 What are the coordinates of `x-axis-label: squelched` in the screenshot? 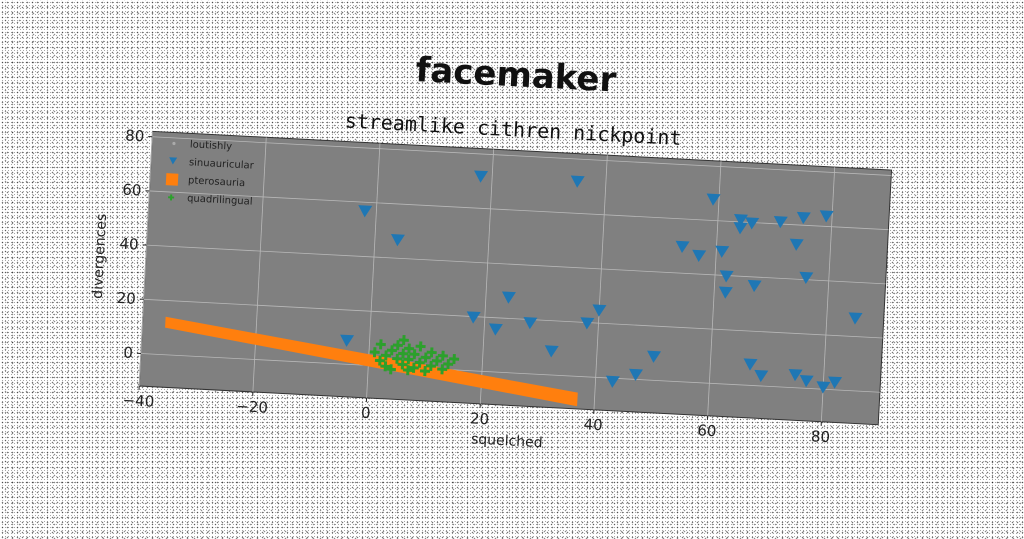 It's located at (507, 441).